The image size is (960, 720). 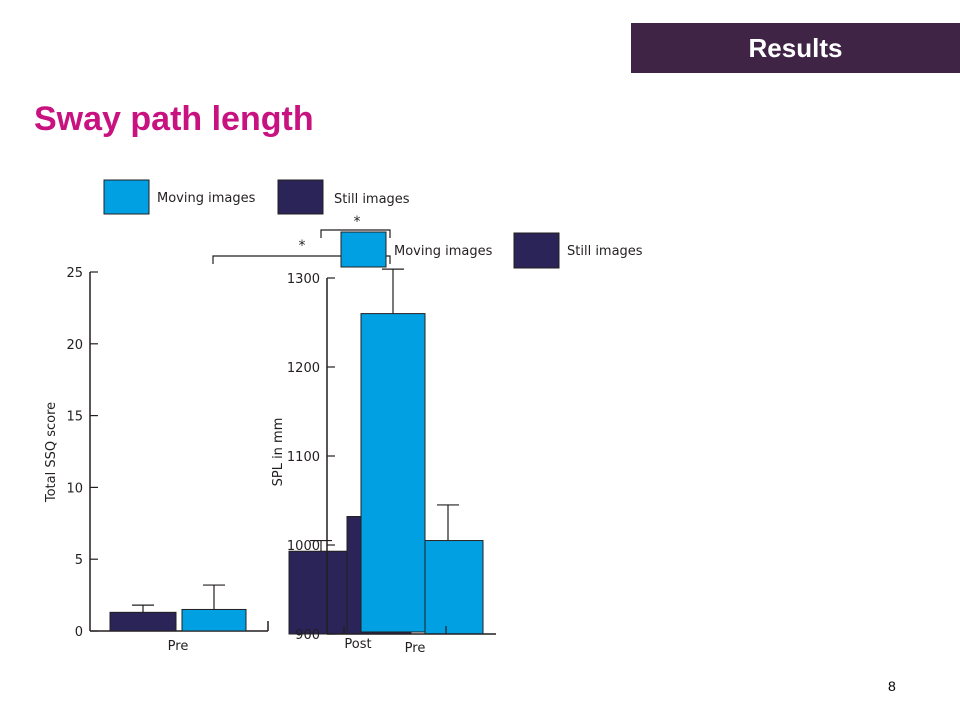 What do you see at coordinates (174, 119) in the screenshot?
I see `slide-title: Sway path length` at bounding box center [174, 119].